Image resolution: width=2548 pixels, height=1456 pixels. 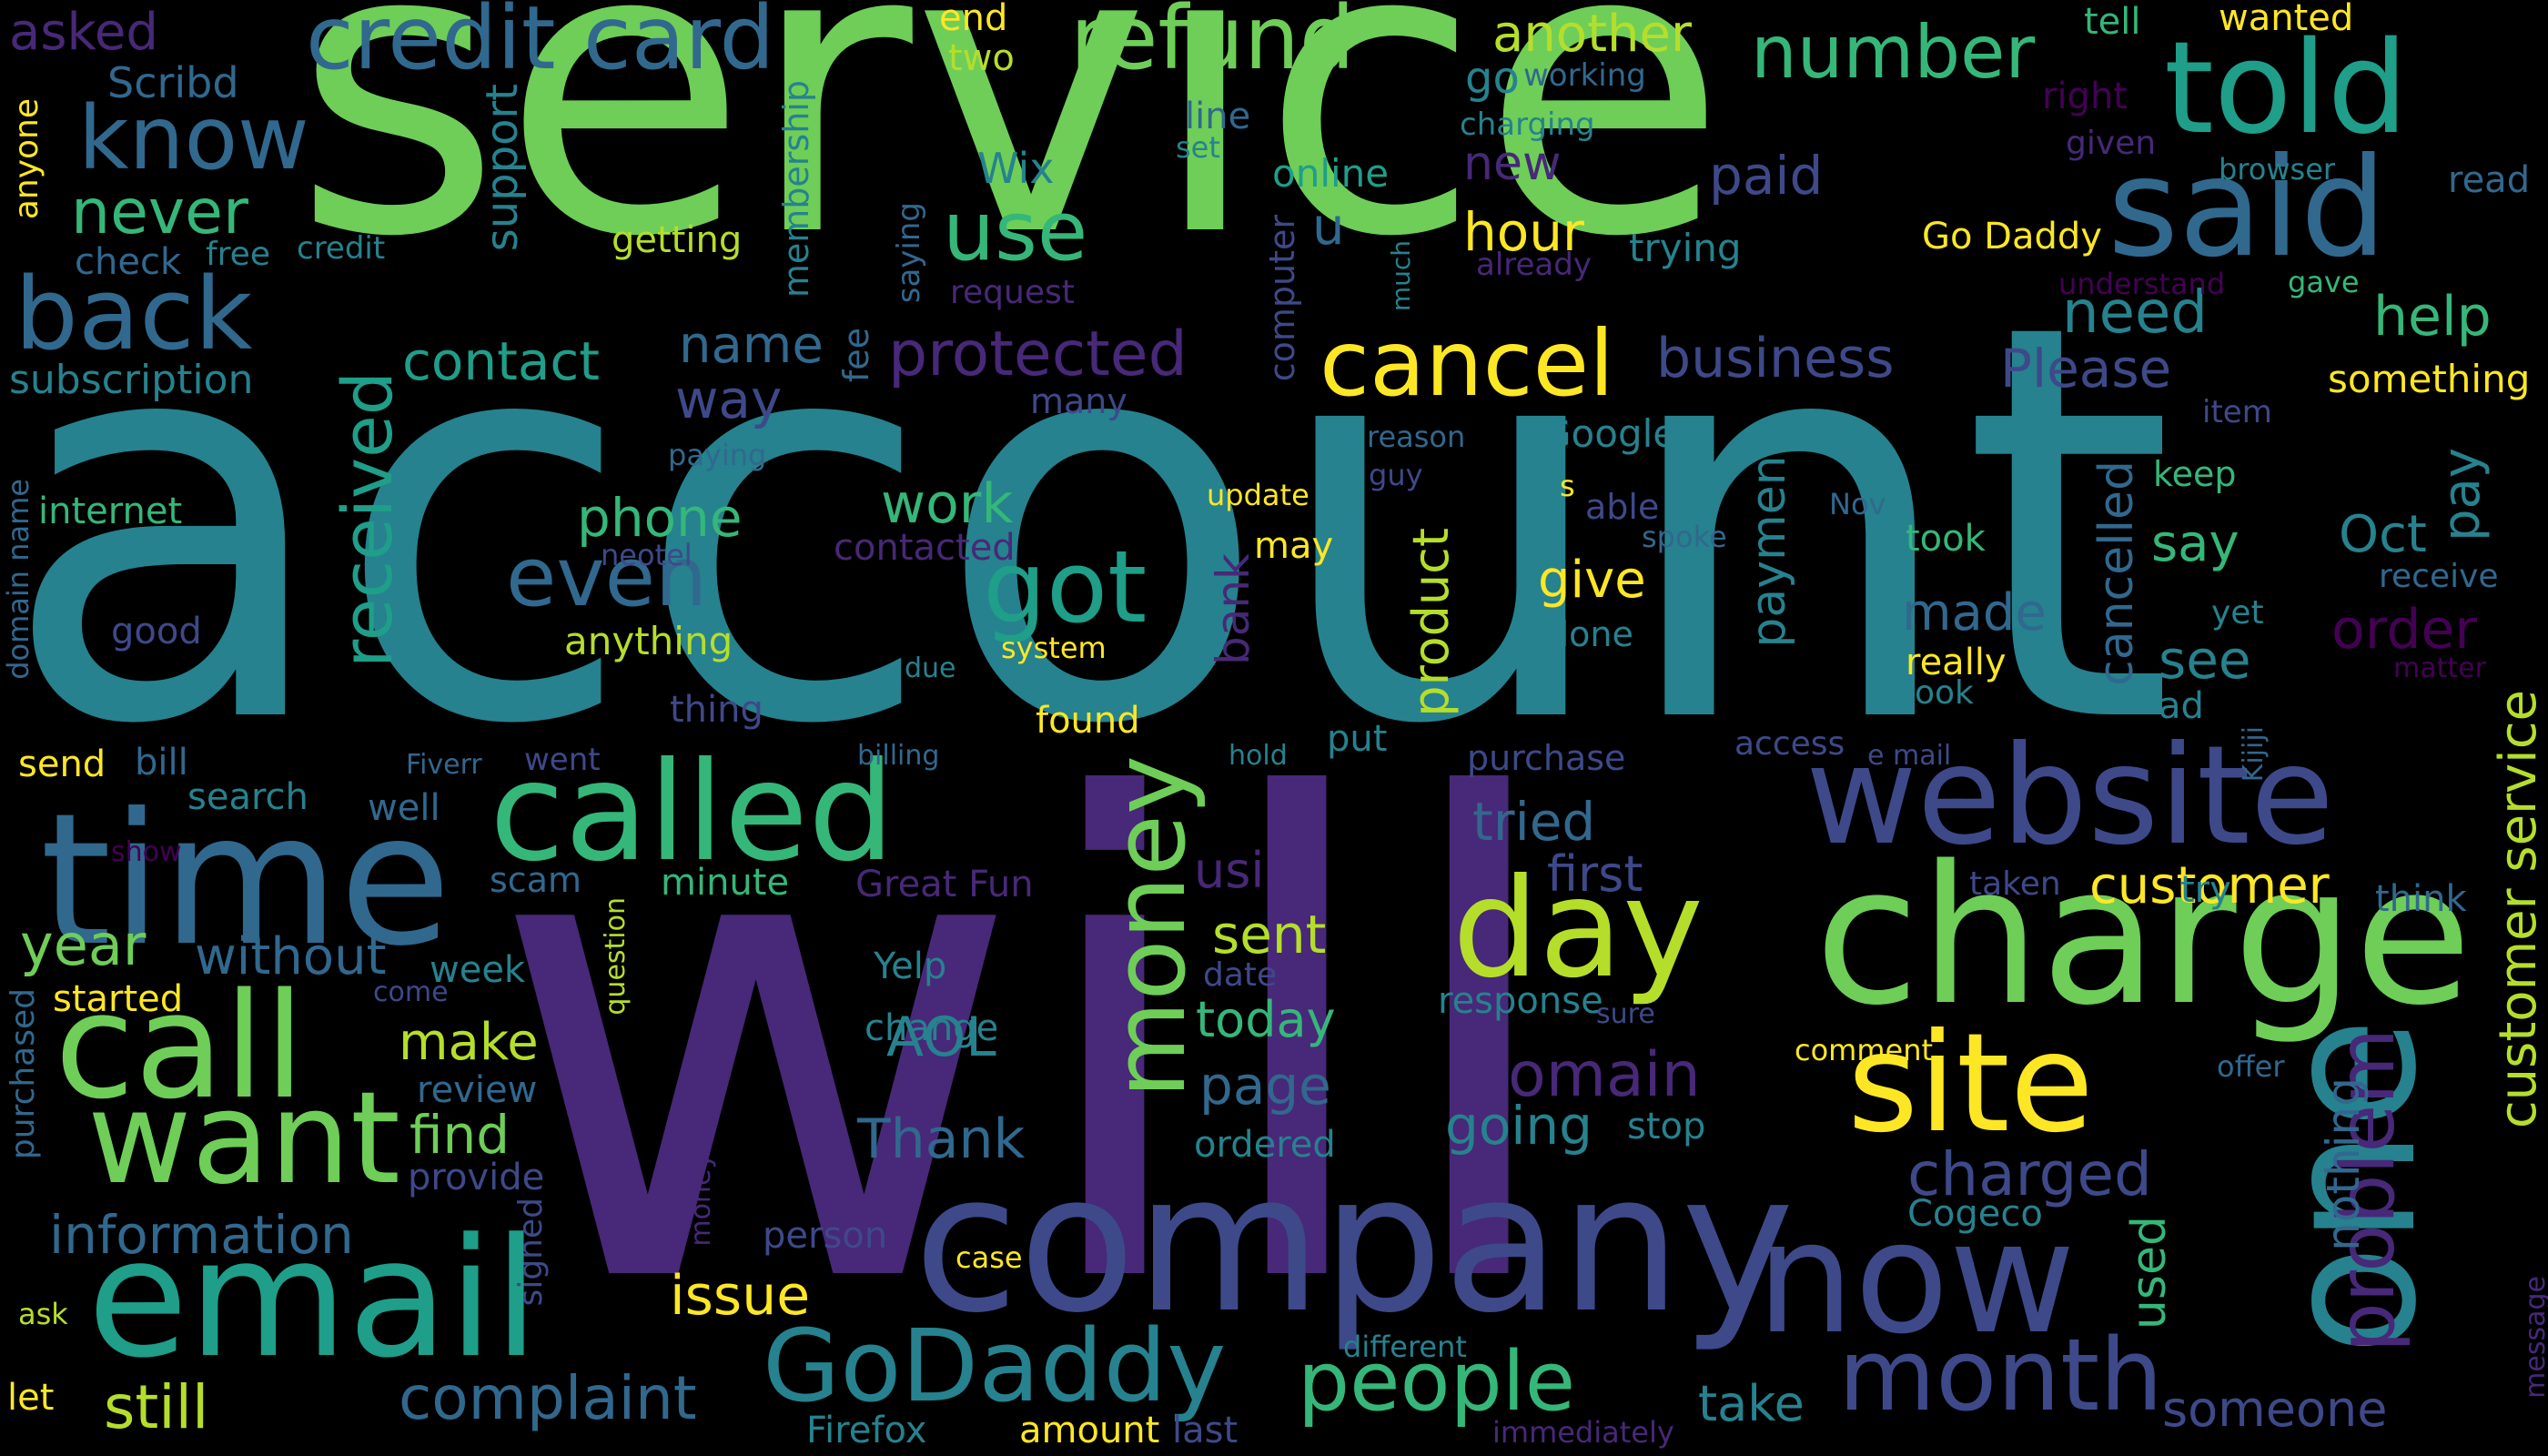 I want to click on word: many, so click(x=1079, y=401).